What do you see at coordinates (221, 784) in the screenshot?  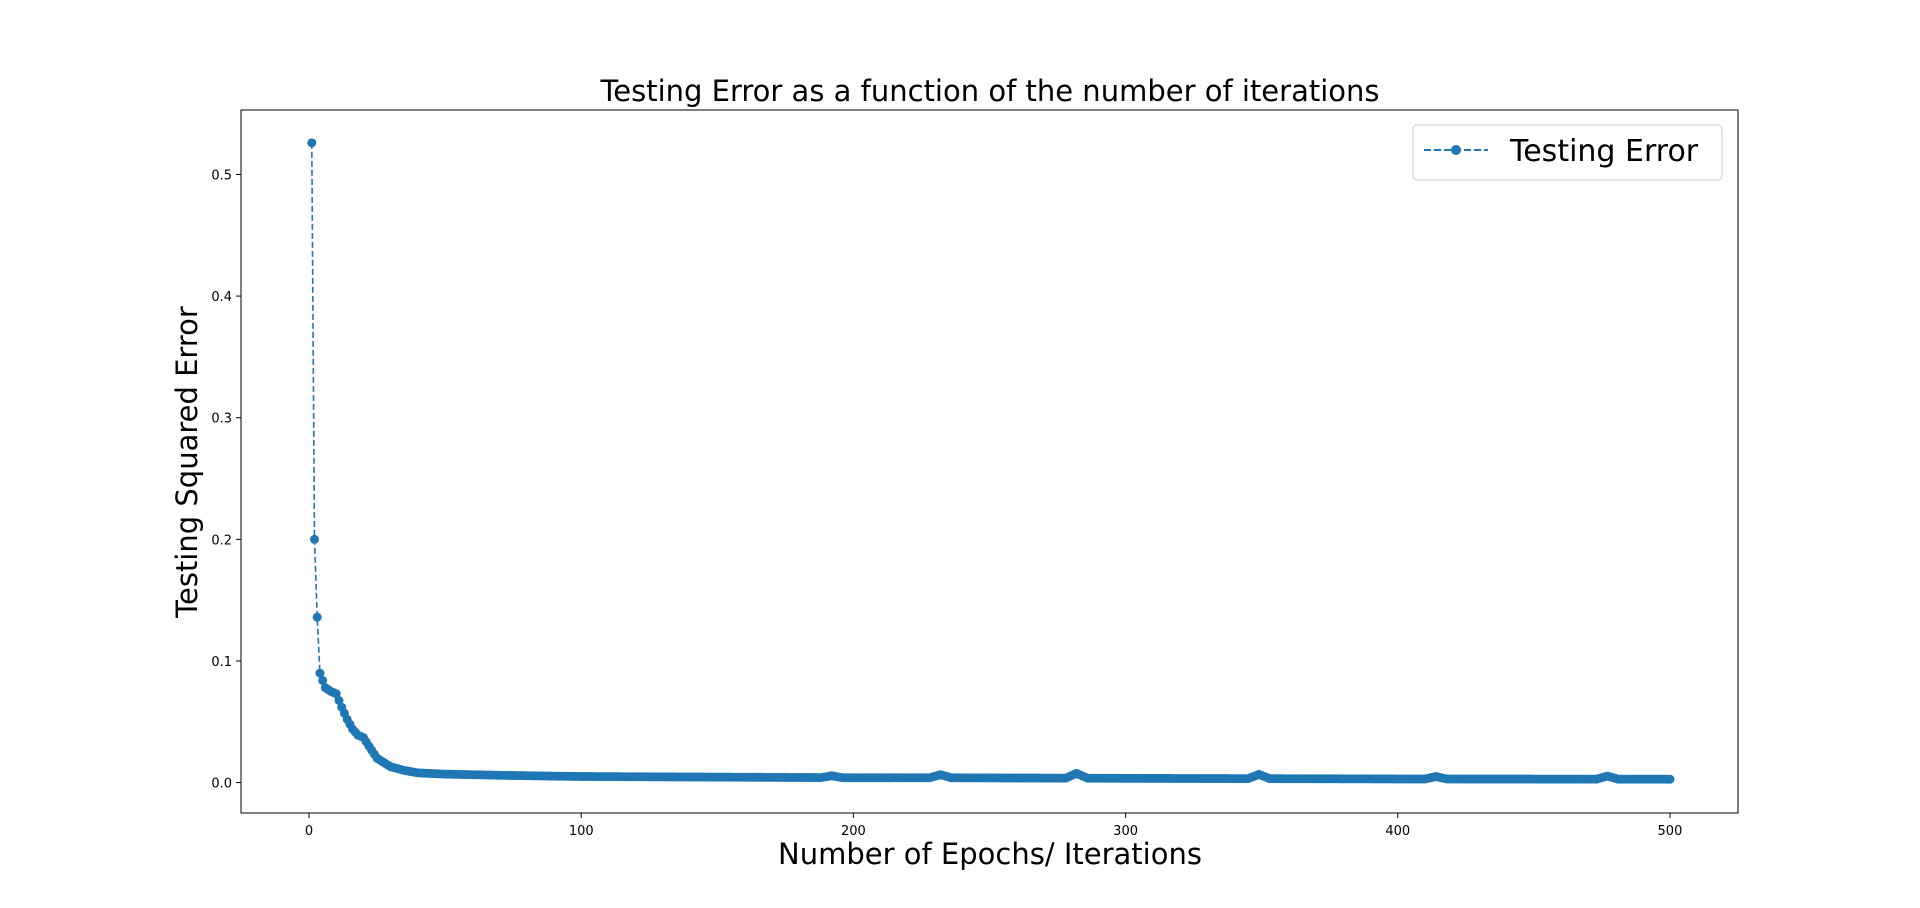 I see `y-tick-label: 0.0` at bounding box center [221, 784].